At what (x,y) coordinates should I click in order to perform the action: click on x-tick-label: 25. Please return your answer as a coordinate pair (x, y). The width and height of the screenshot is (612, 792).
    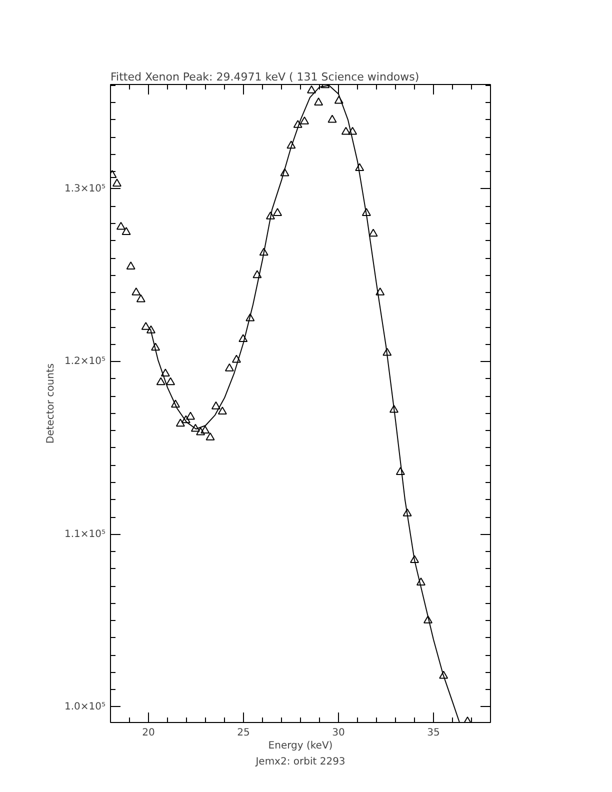
    Looking at the image, I should click on (243, 733).